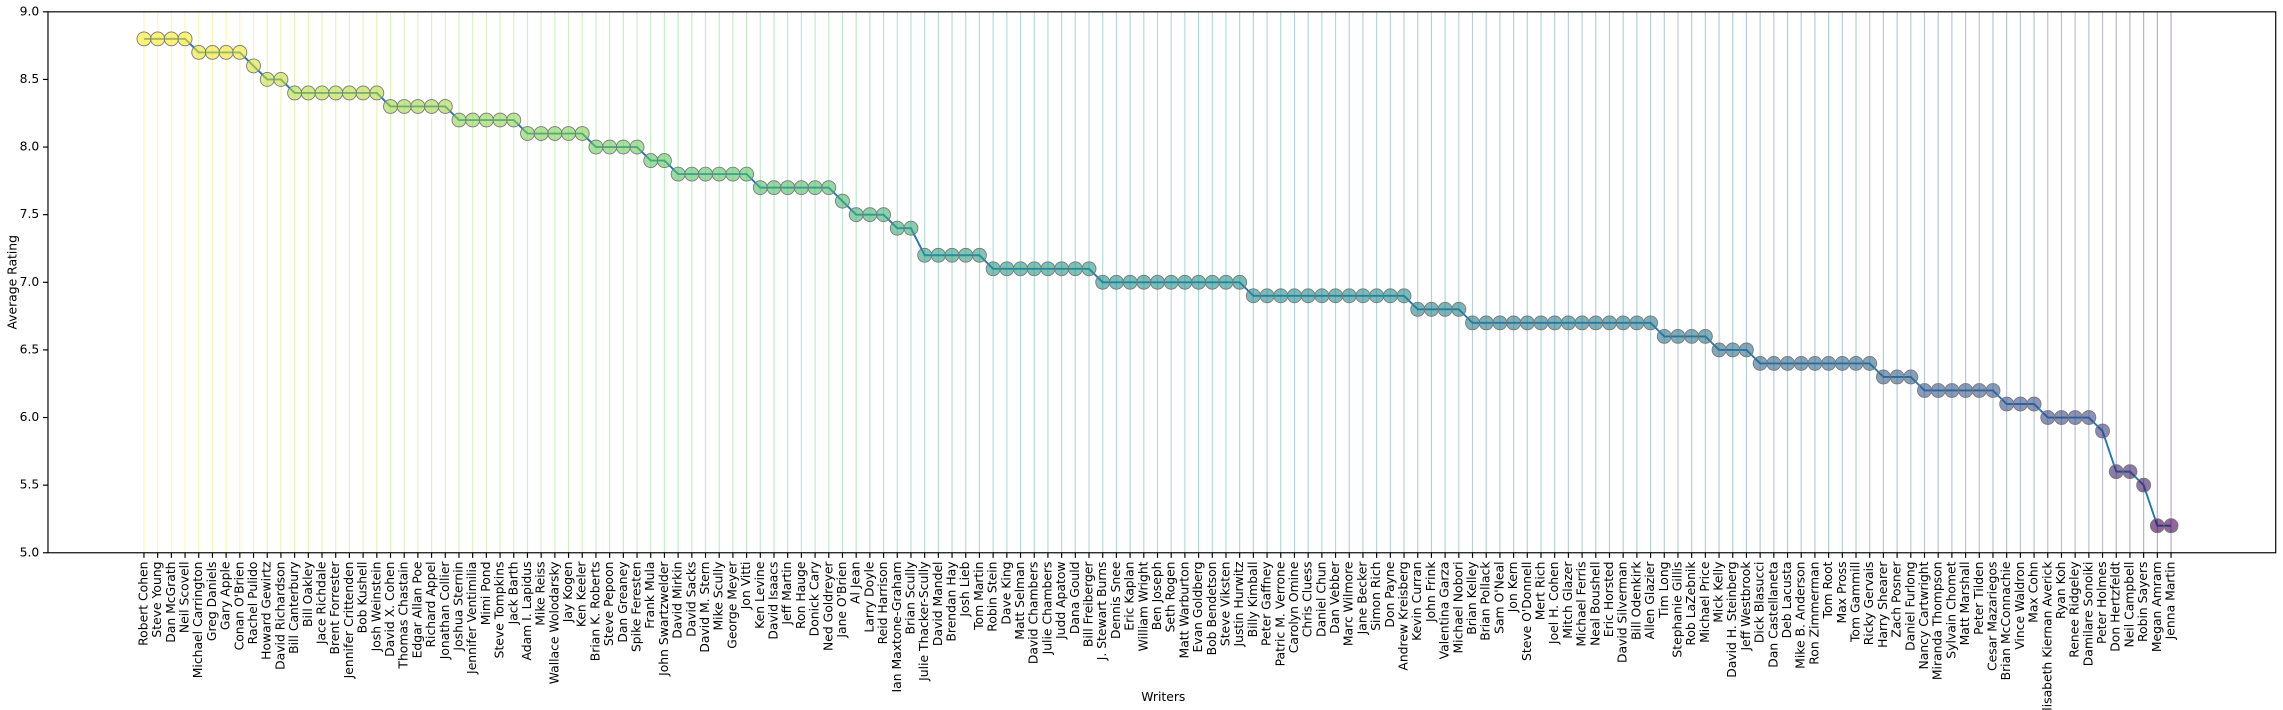 This screenshot has width=2283, height=710. What do you see at coordinates (239, 605) in the screenshot?
I see `x-tick-label: Conan O'Brien` at bounding box center [239, 605].